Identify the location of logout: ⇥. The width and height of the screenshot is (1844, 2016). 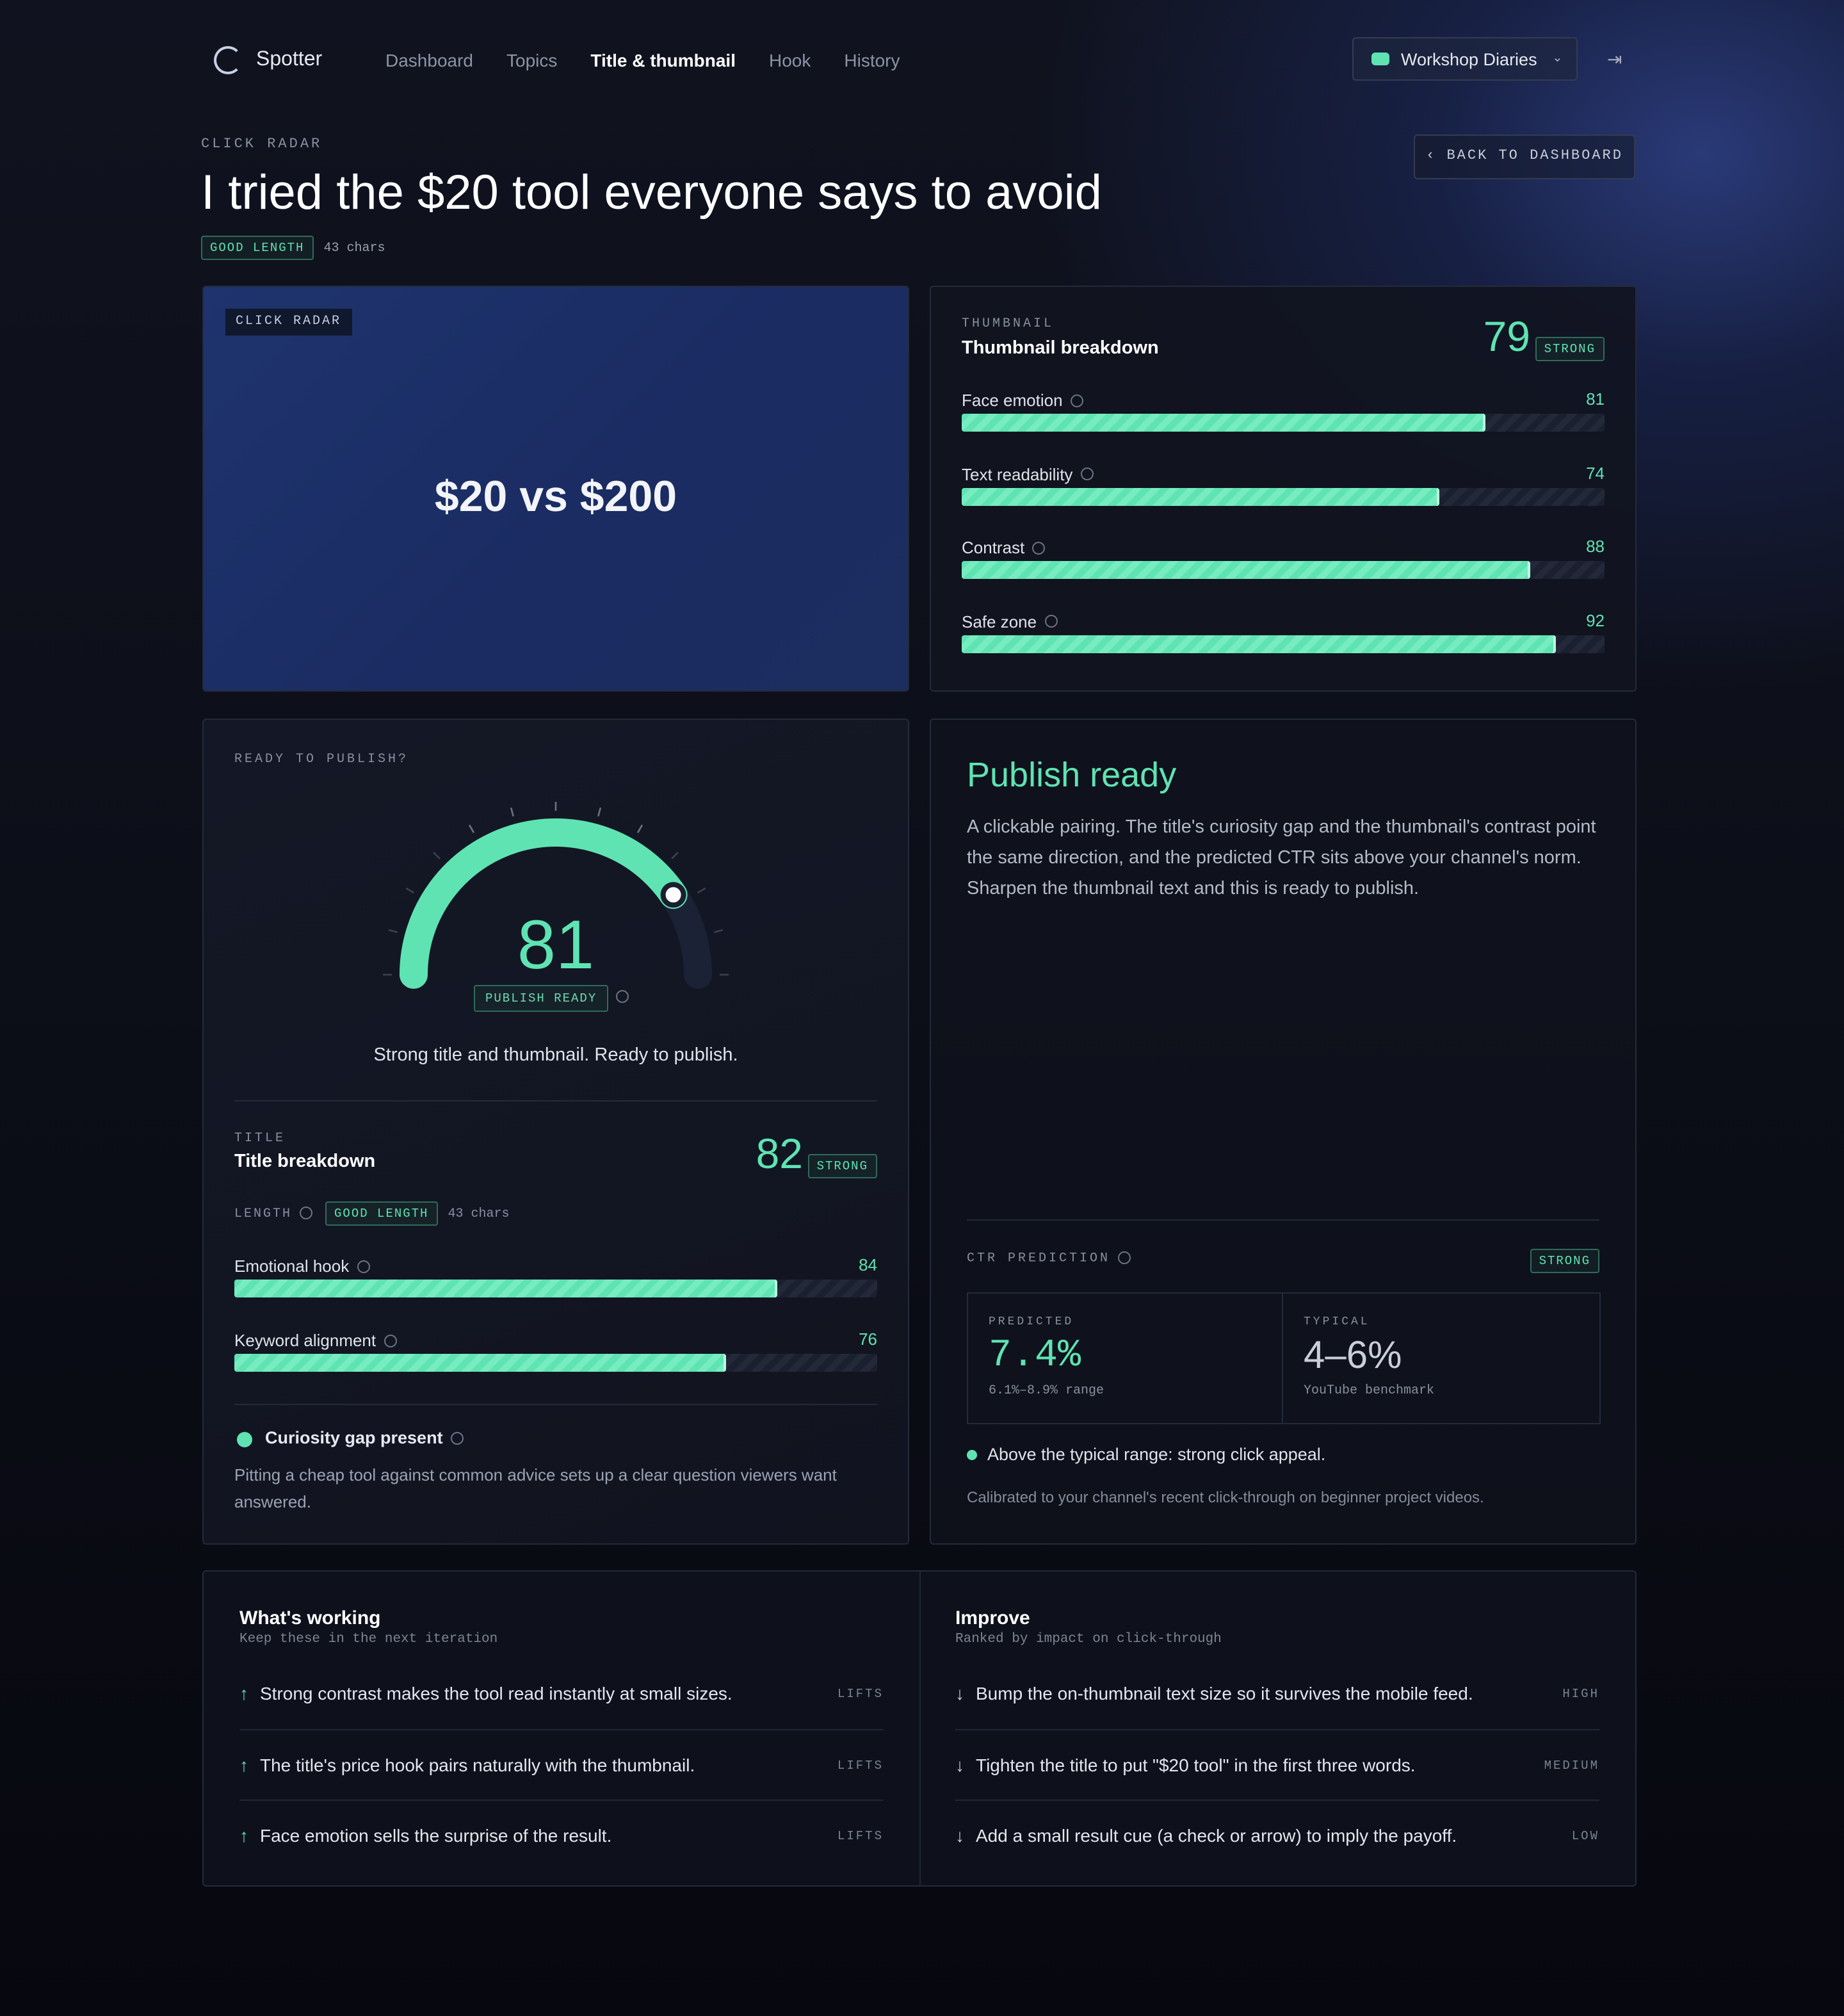
(1614, 59).